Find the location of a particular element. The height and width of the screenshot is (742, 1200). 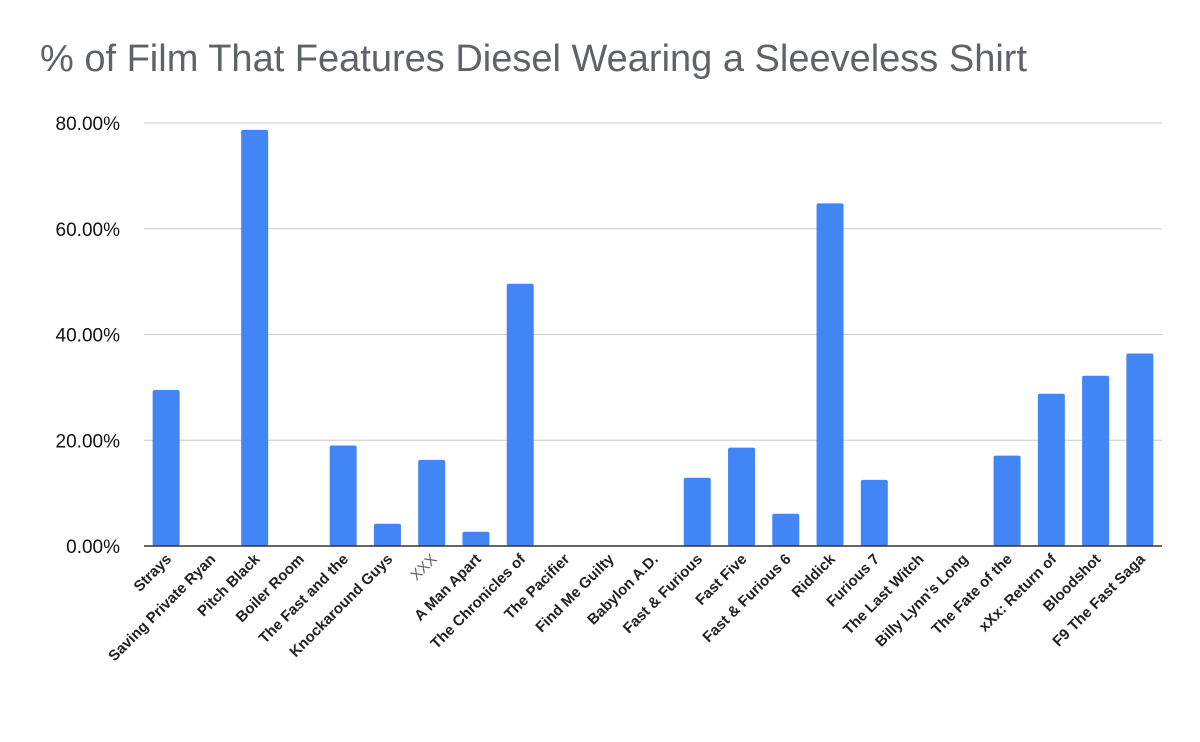

y-tick-label: 40.00% is located at coordinates (88, 336).